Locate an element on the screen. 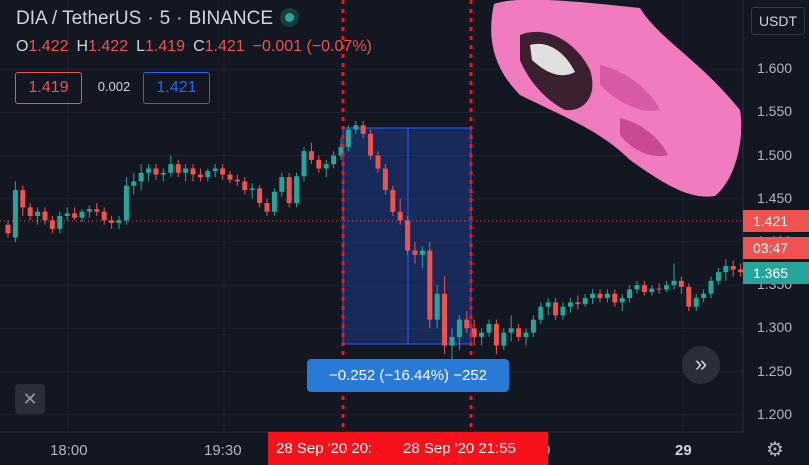 The height and width of the screenshot is (465, 809). scroll-to-realtime-button: » is located at coordinates (701, 365).